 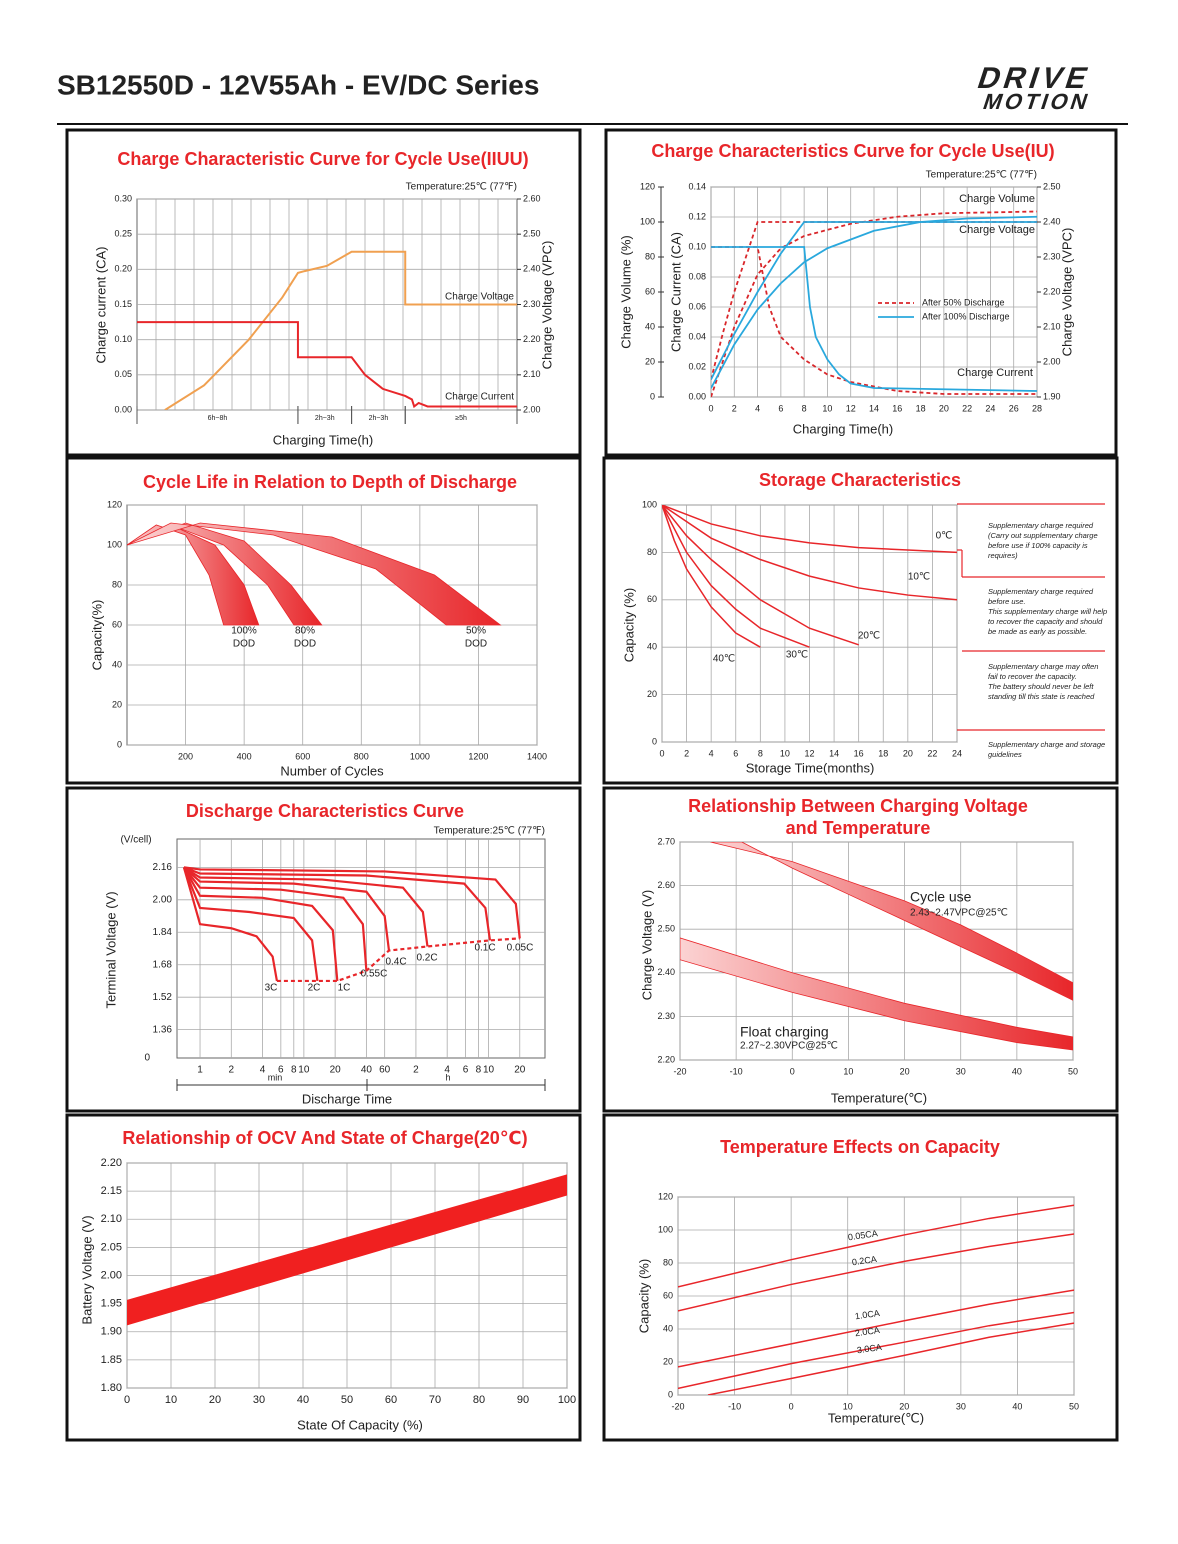 I want to click on x-tick-label: 8, so click(x=294, y=1070).